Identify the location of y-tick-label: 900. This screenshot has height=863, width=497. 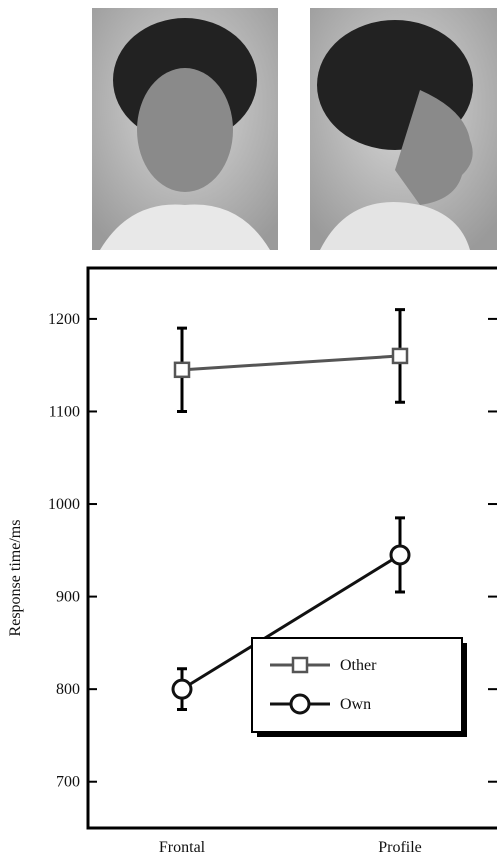
(68, 597).